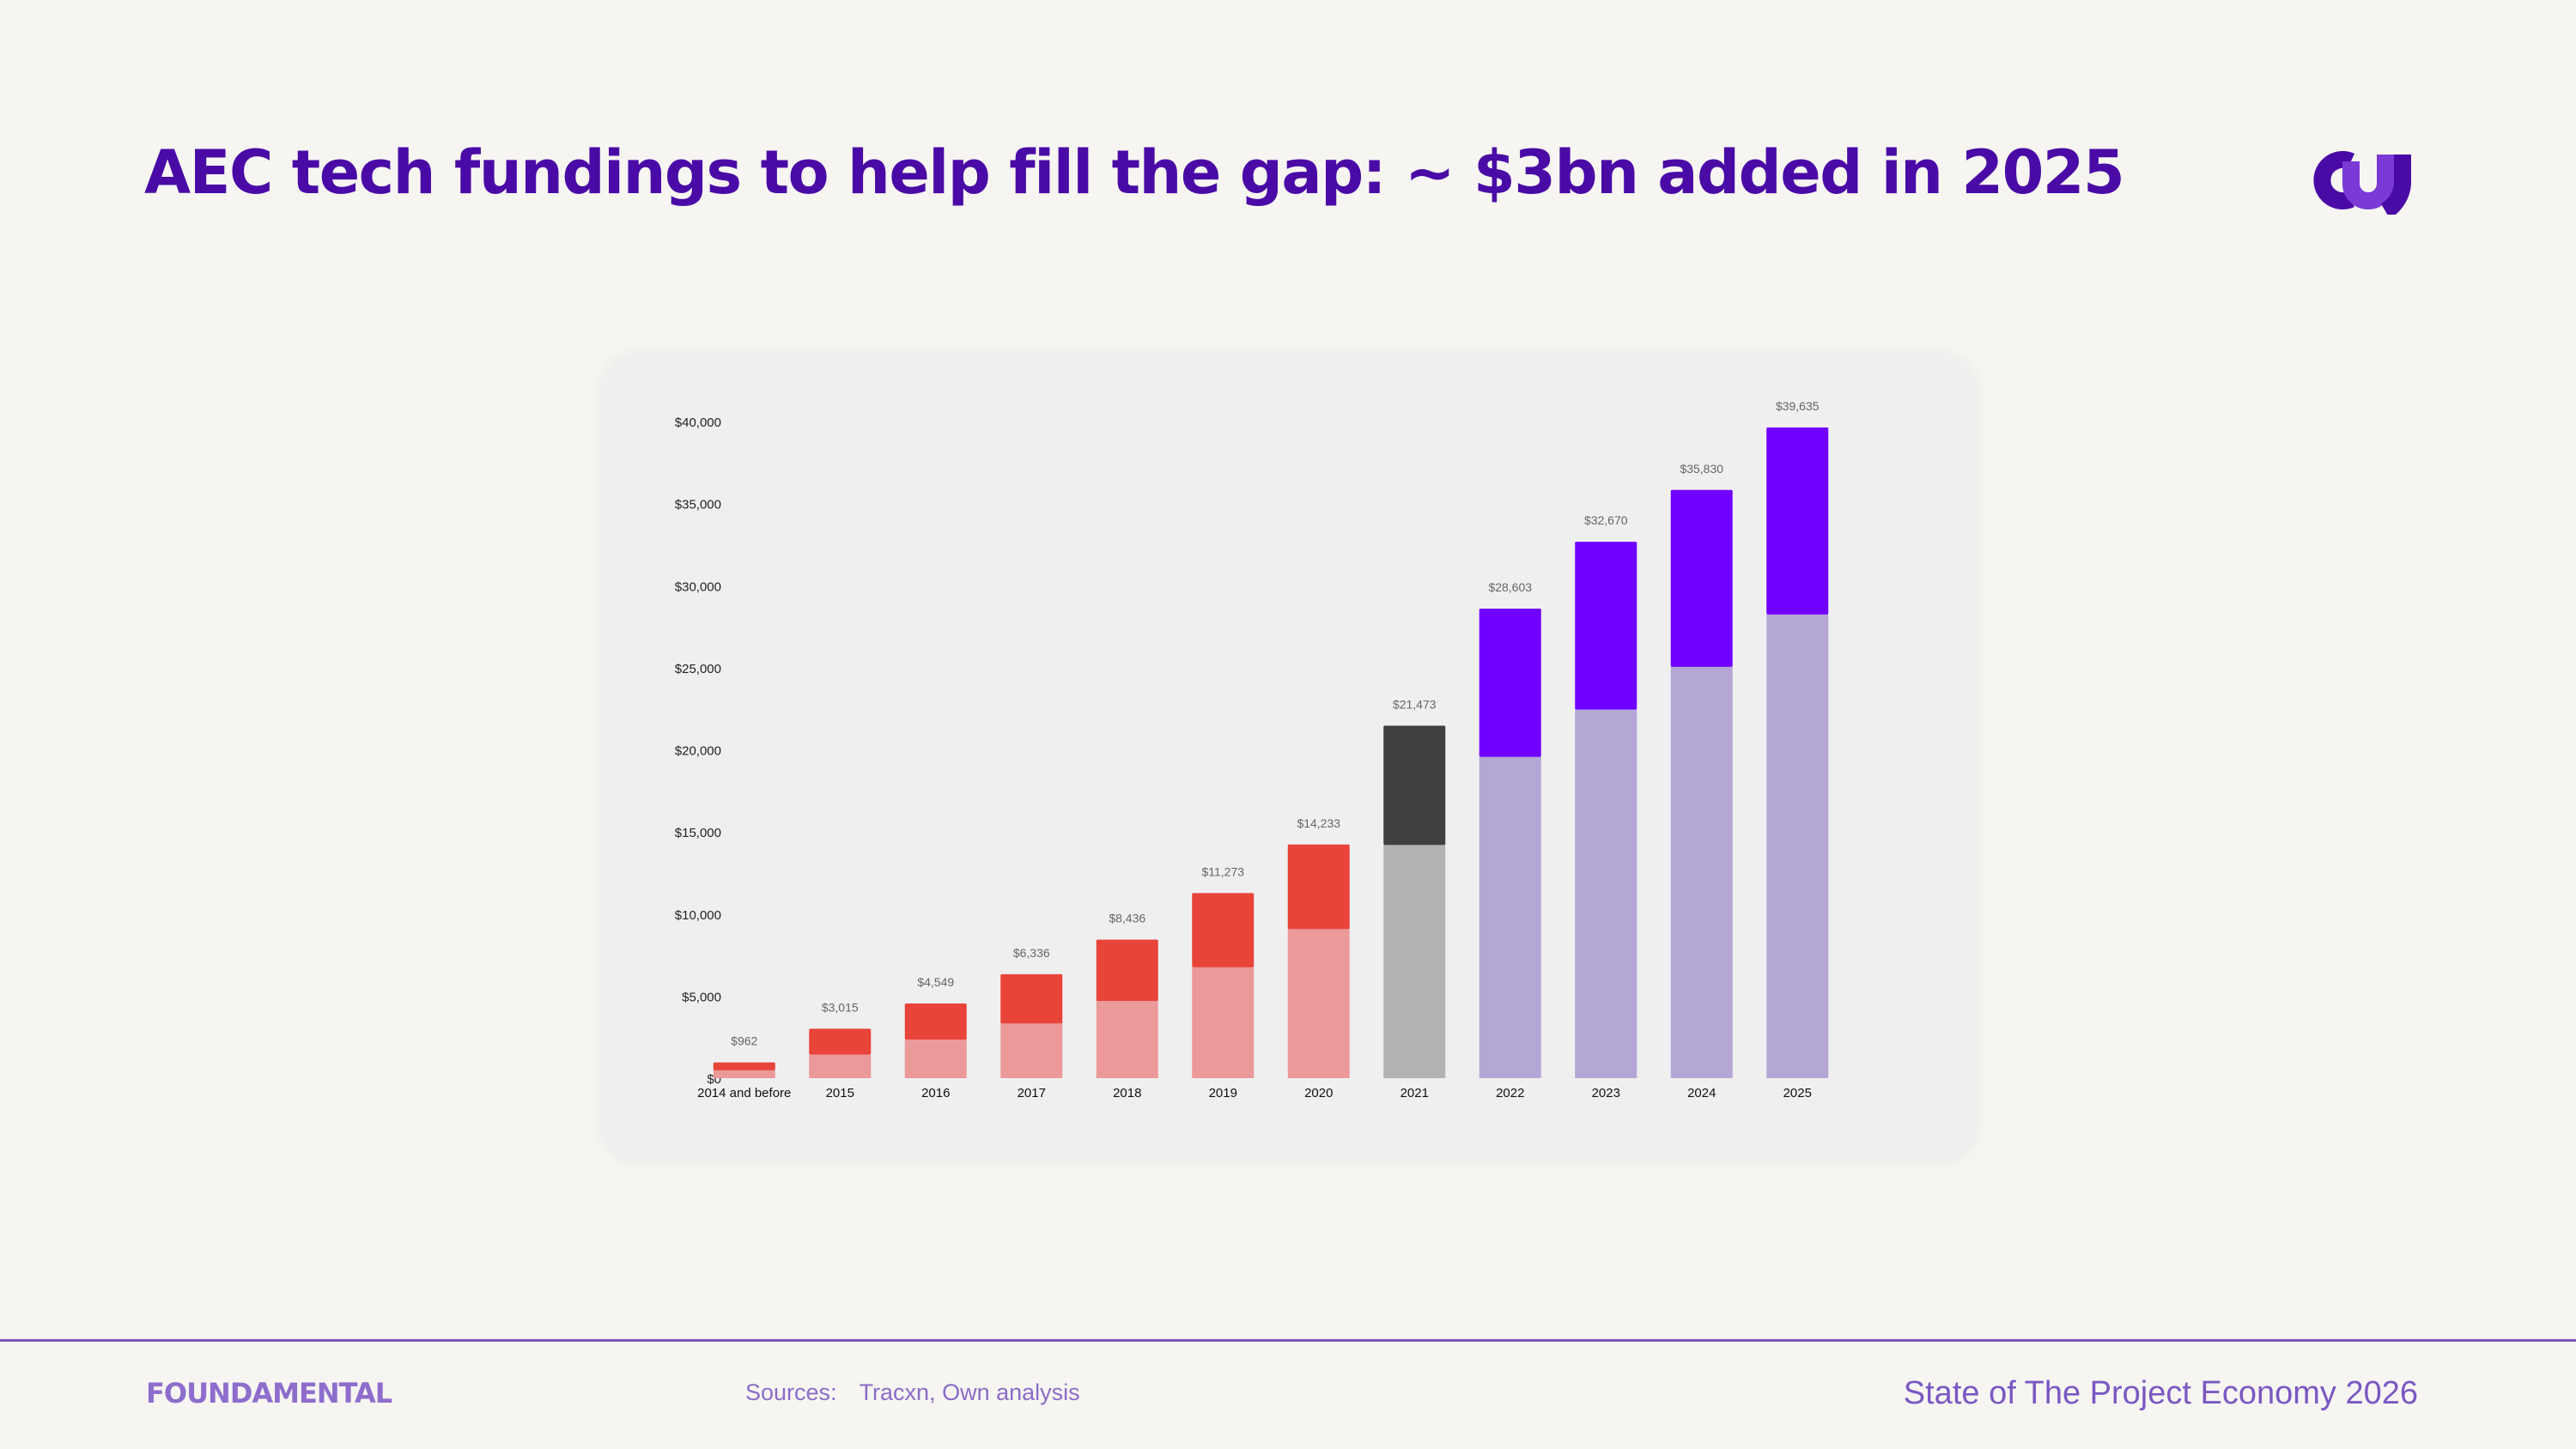 The height and width of the screenshot is (1449, 2576). What do you see at coordinates (2160, 1393) in the screenshot?
I see `report-title: State of The Project Economy 2026` at bounding box center [2160, 1393].